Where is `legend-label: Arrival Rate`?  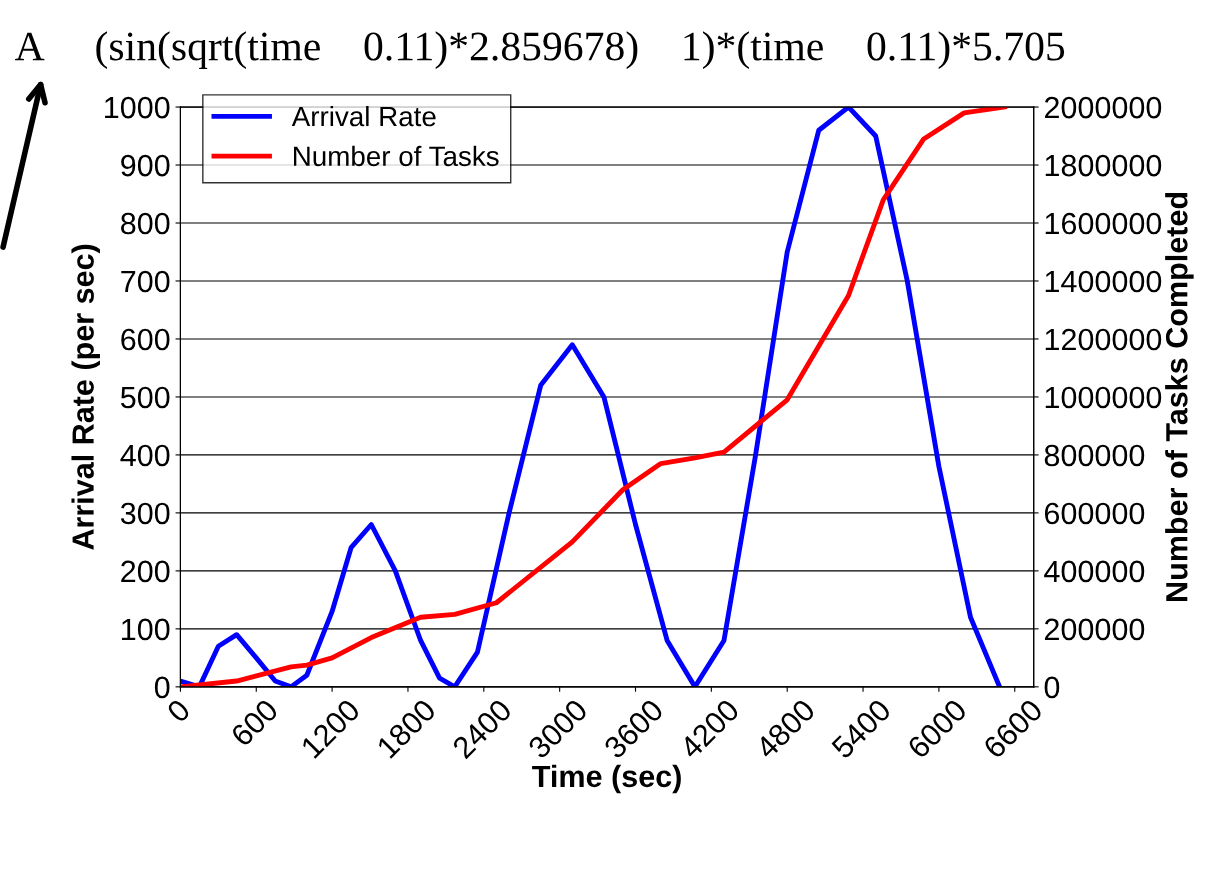 legend-label: Arrival Rate is located at coordinates (363, 116).